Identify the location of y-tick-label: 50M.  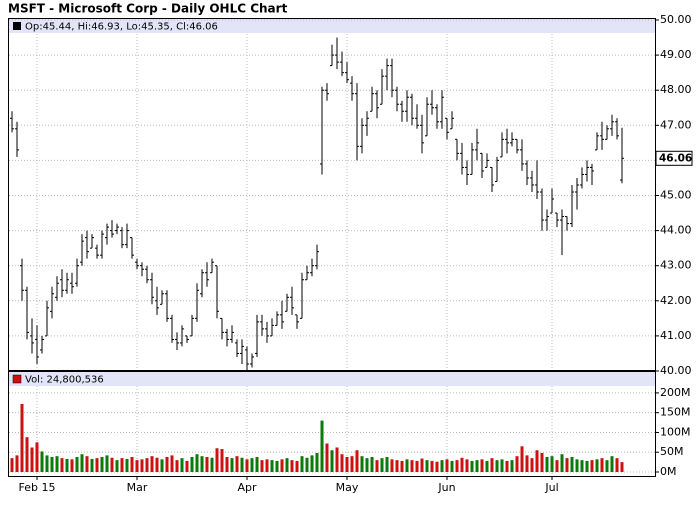
(672, 451).